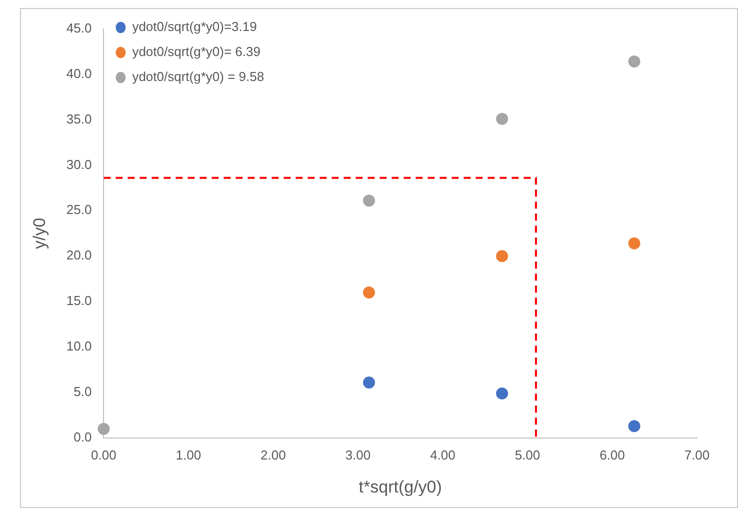 The image size is (740, 510). What do you see at coordinates (39, 233) in the screenshot?
I see `y-axis-title: y/y0` at bounding box center [39, 233].